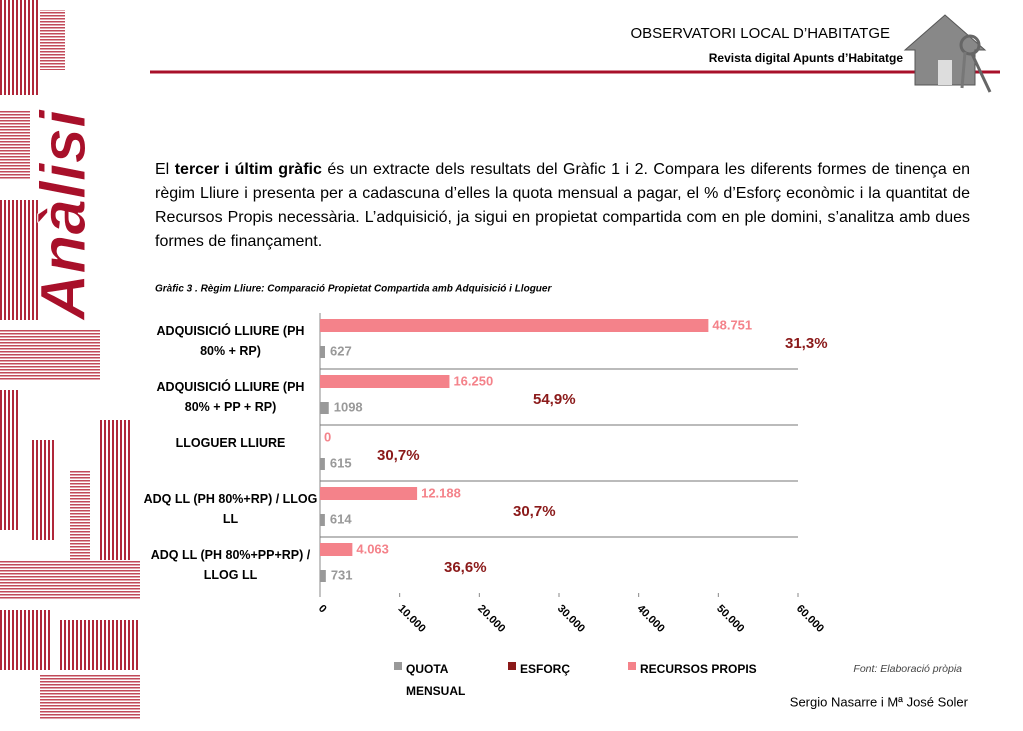 The width and height of the screenshot is (1023, 731). I want to click on author: Sergio Nasarre i Mª José Soler, so click(879, 701).